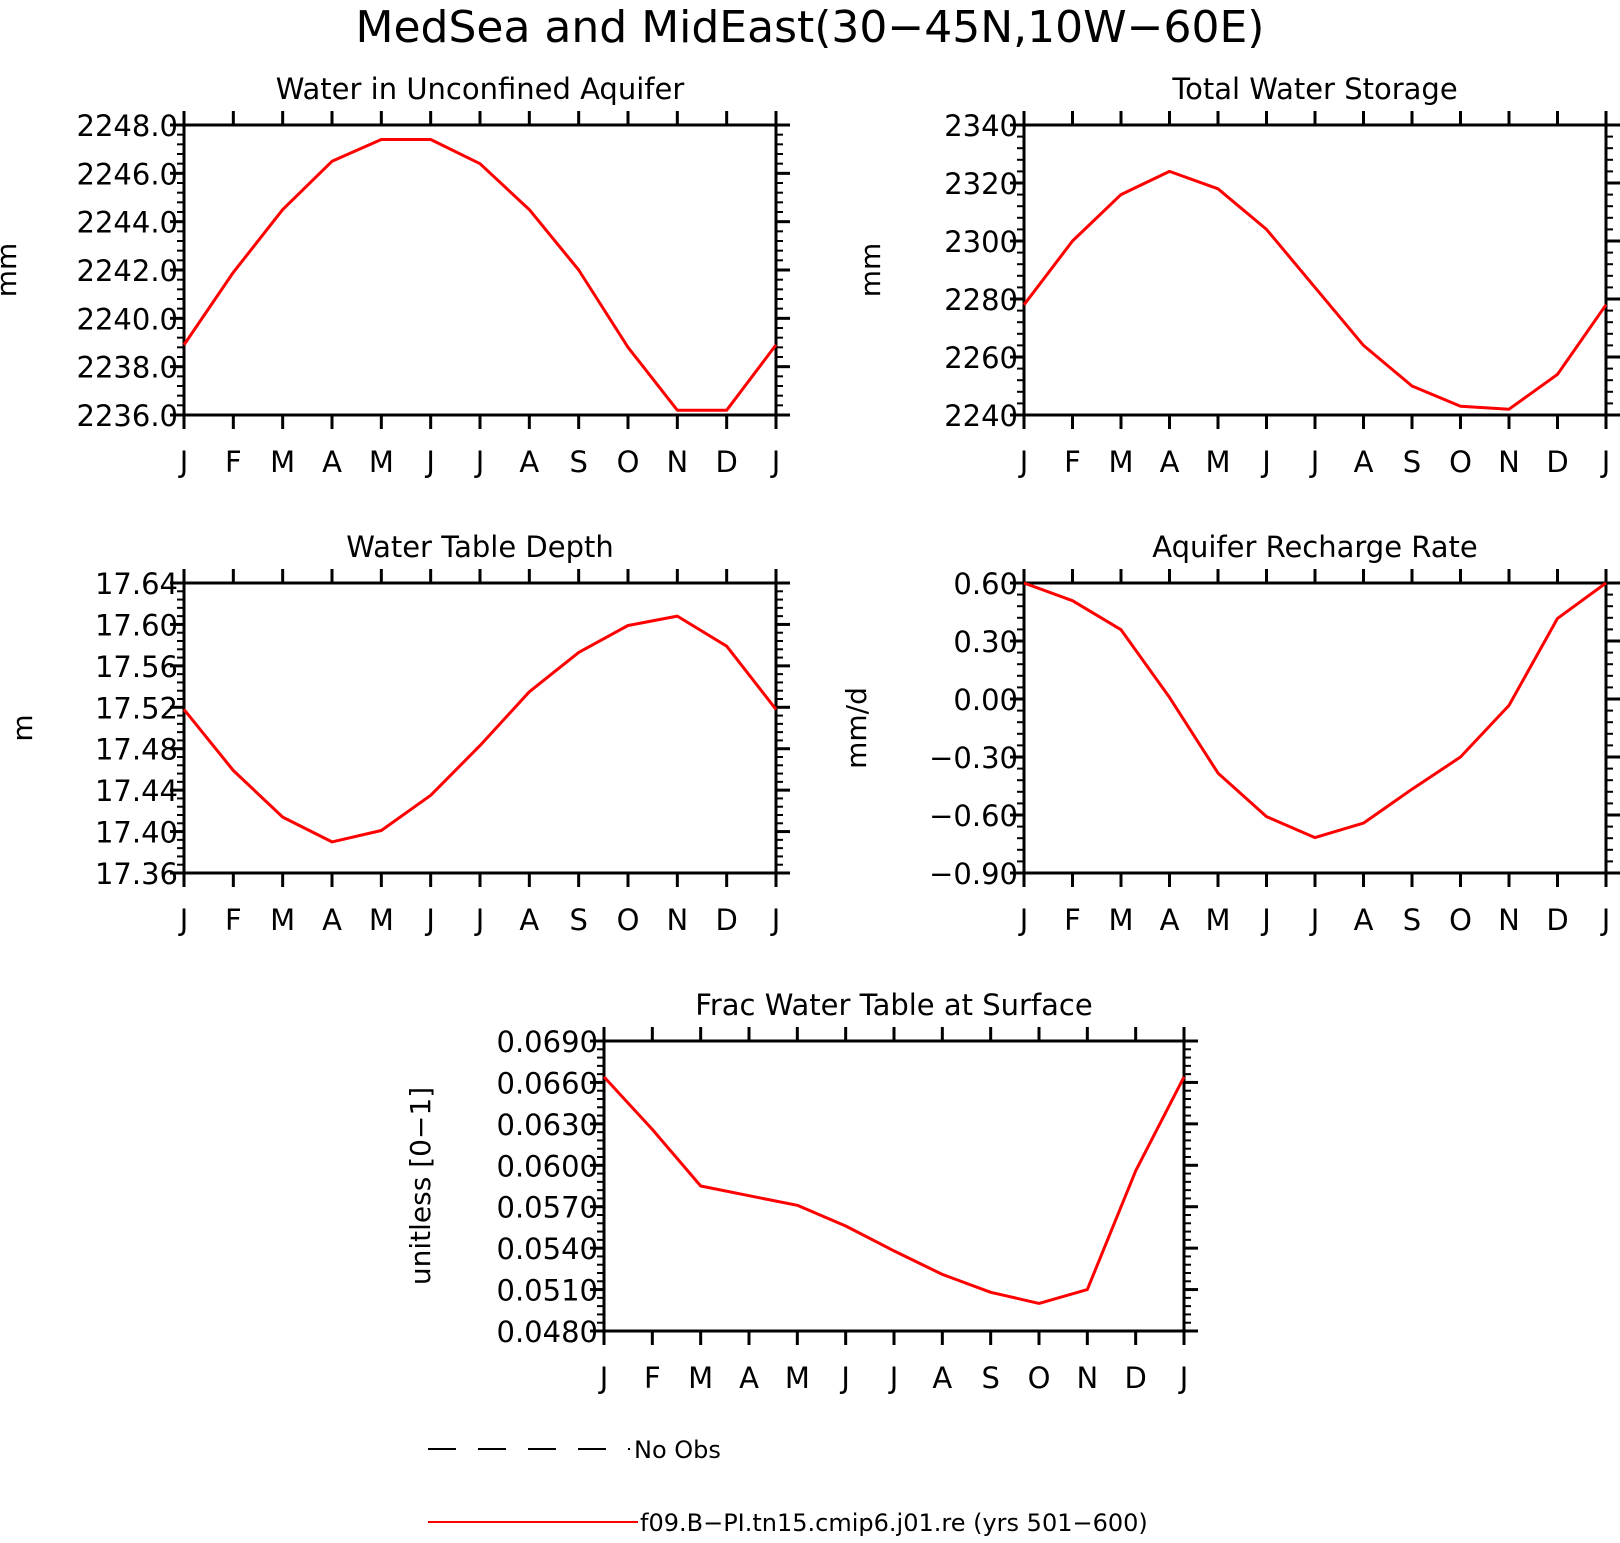  What do you see at coordinates (981, 242) in the screenshot?
I see `y-tick-label: 2300` at bounding box center [981, 242].